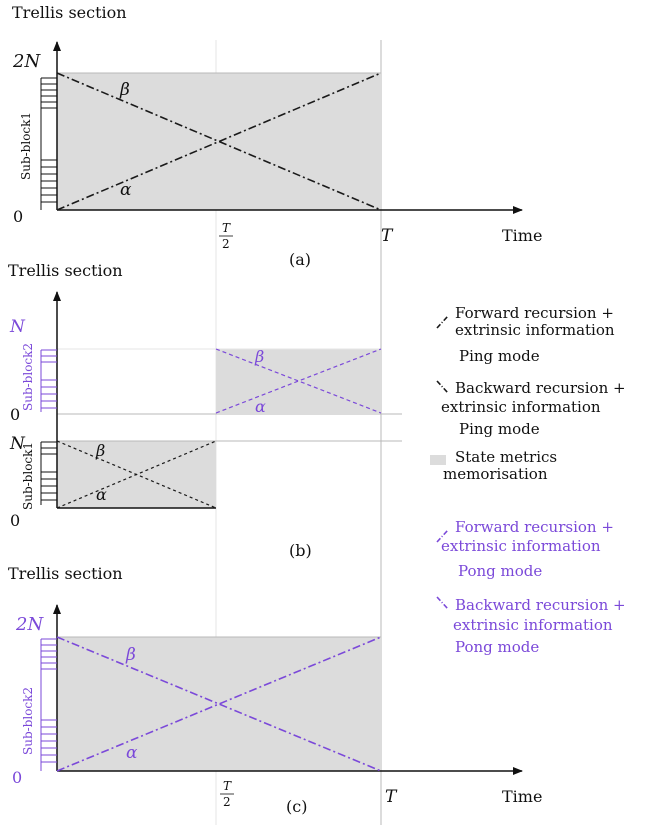  I want to click on panel-c-xtick-half-den: 2, so click(227, 802).